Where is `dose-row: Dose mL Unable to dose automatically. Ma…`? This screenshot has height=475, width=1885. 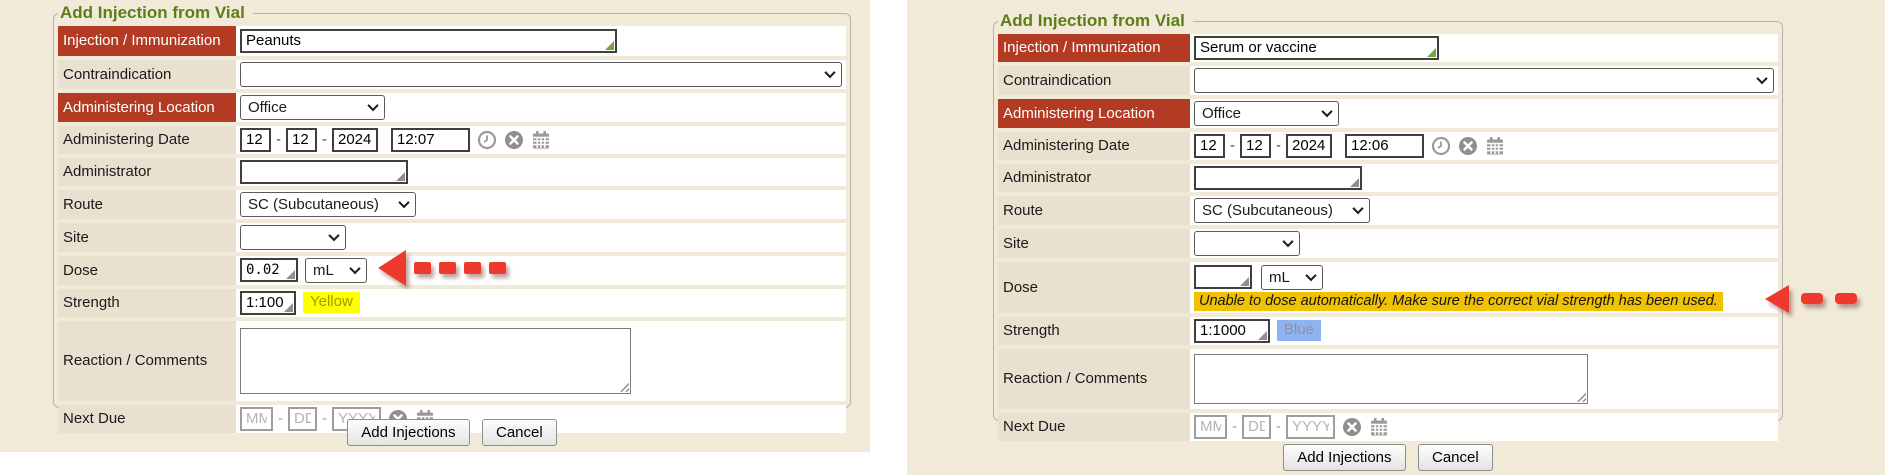
dose-row: Dose mL Unable to dose automatically. Ma… is located at coordinates (1427, 287).